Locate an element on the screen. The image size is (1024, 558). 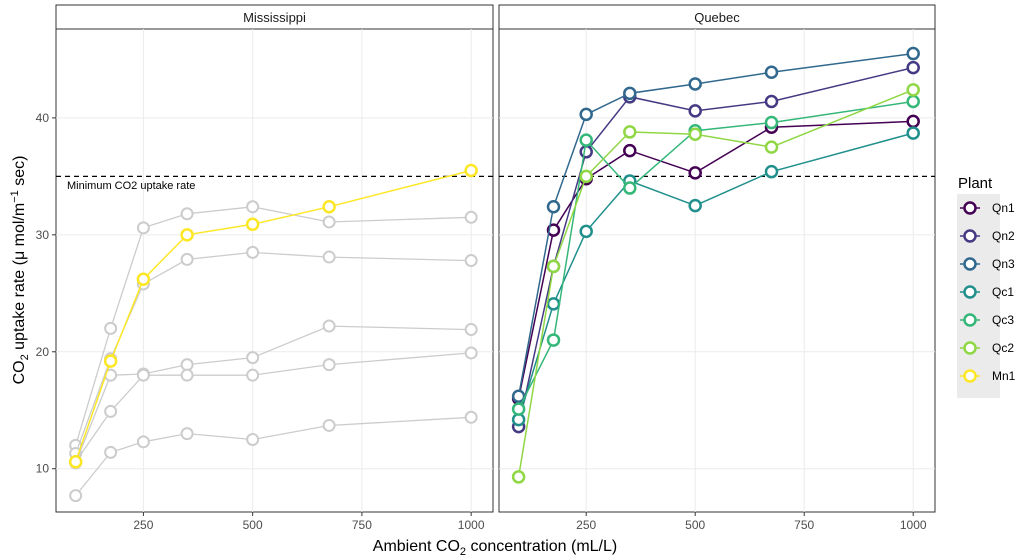
legend-label: Qc3 is located at coordinates (1003, 320).